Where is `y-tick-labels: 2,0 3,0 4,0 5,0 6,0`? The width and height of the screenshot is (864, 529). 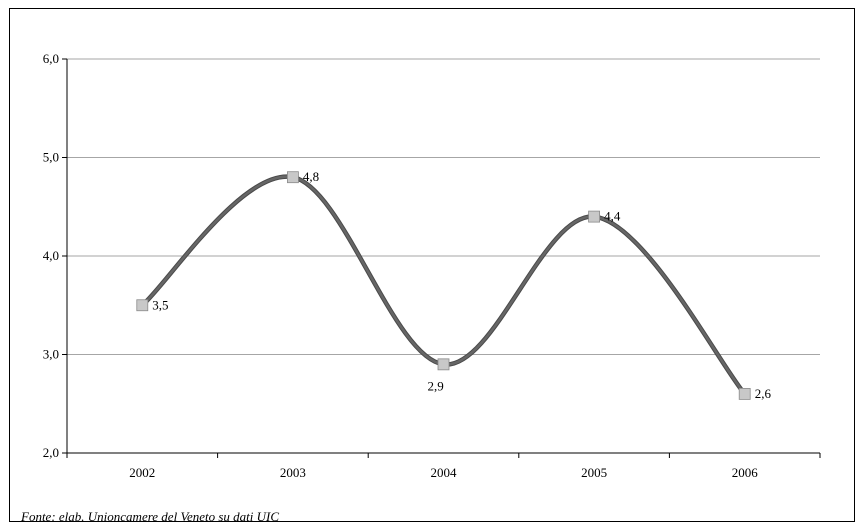 y-tick-labels: 2,0 3,0 4,0 5,0 6,0 is located at coordinates (51, 255).